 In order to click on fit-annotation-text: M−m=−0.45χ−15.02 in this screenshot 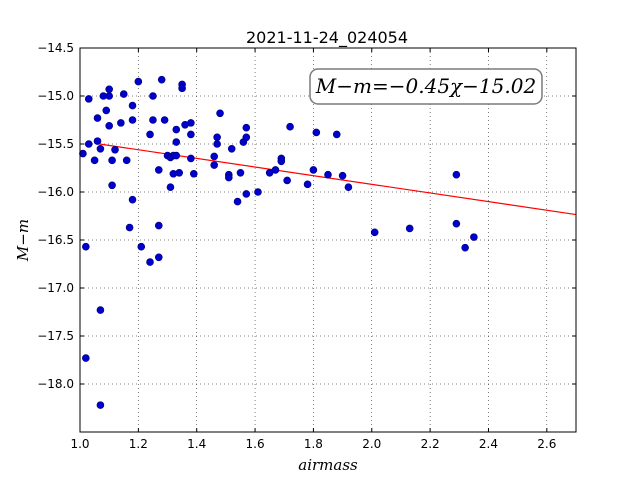, I will do `click(425, 86)`.